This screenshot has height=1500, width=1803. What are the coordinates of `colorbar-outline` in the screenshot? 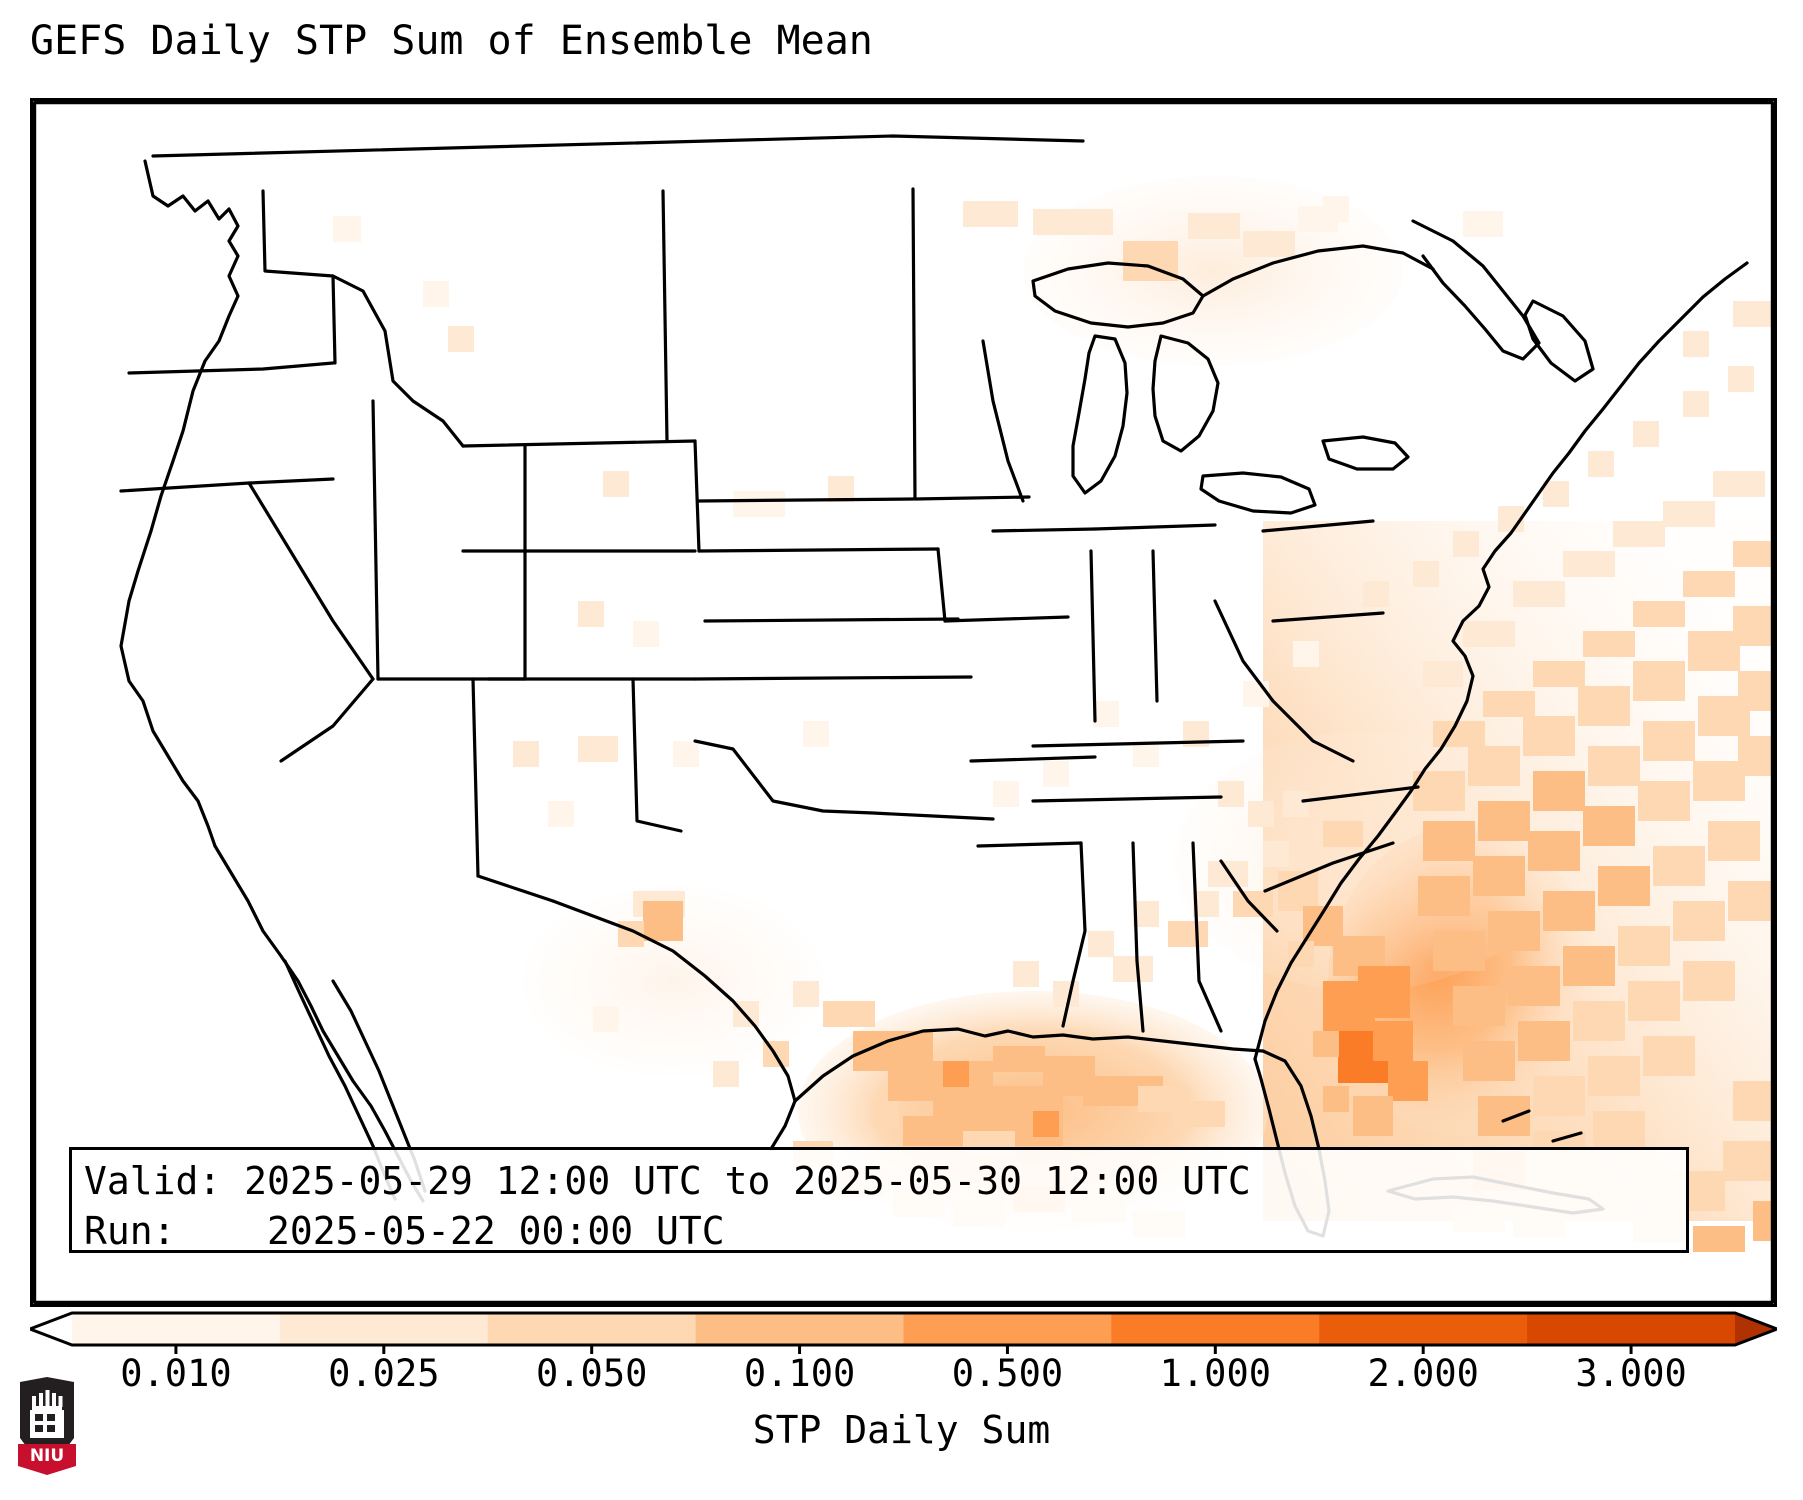 It's located at (903, 1329).